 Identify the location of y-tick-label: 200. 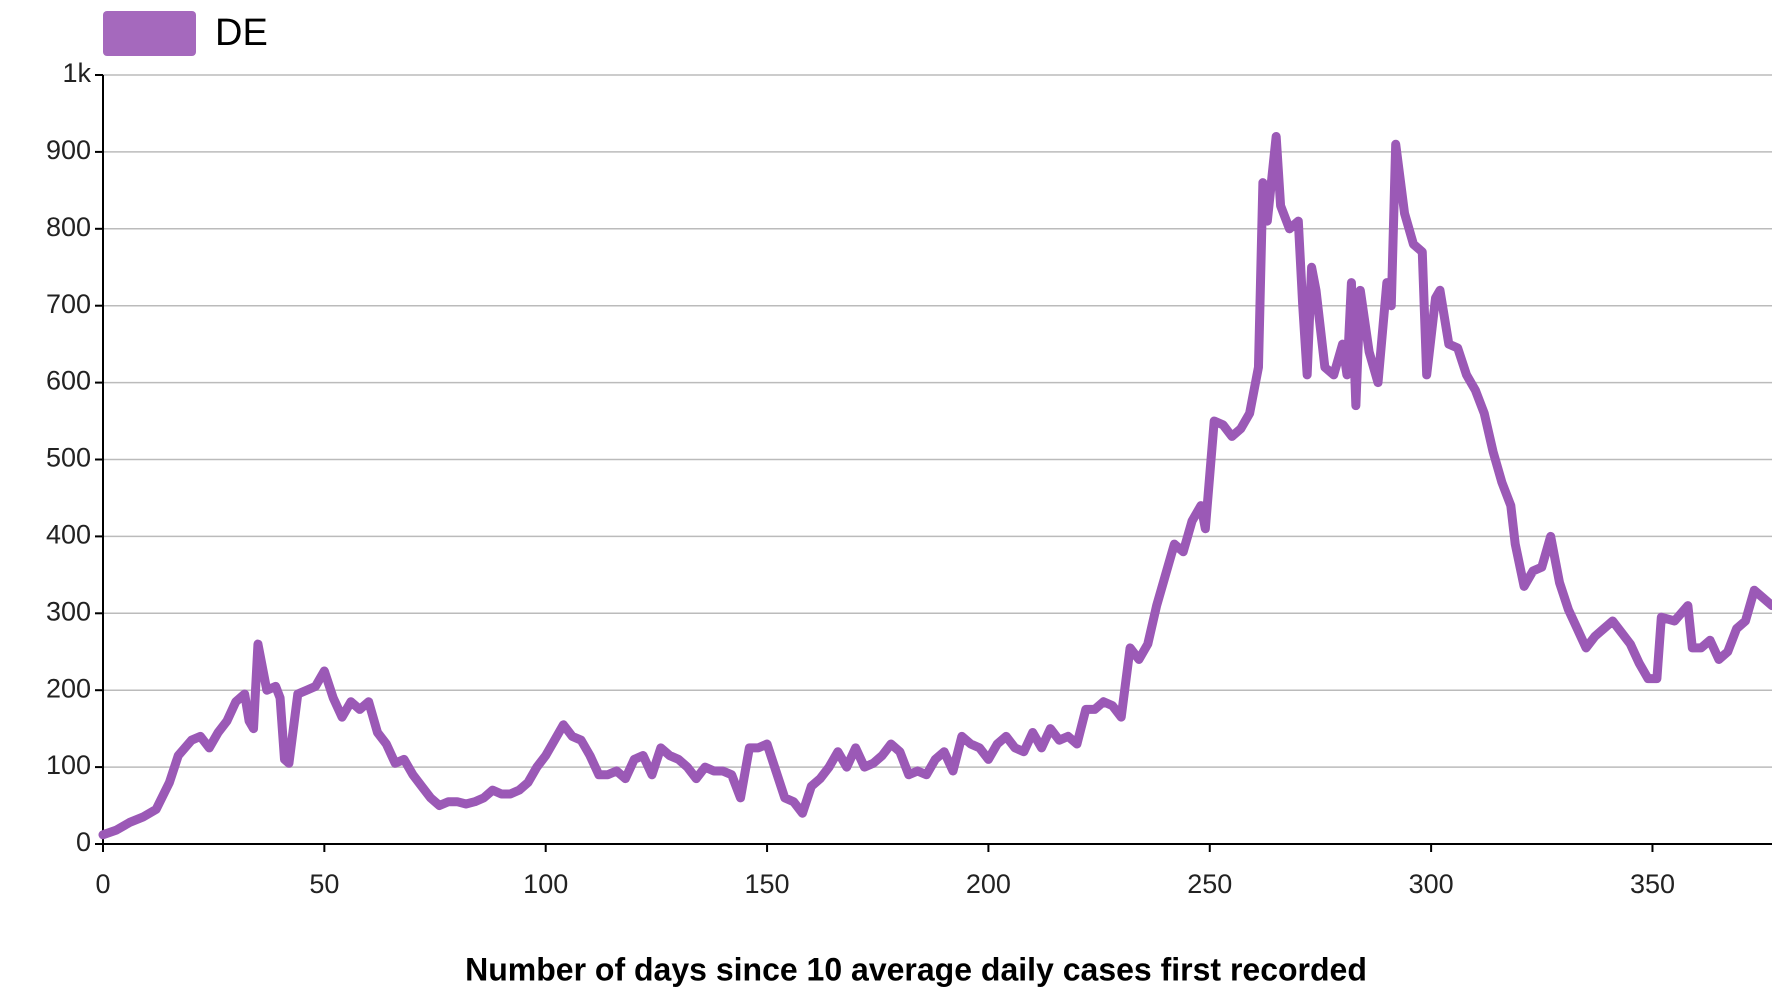
(68, 688).